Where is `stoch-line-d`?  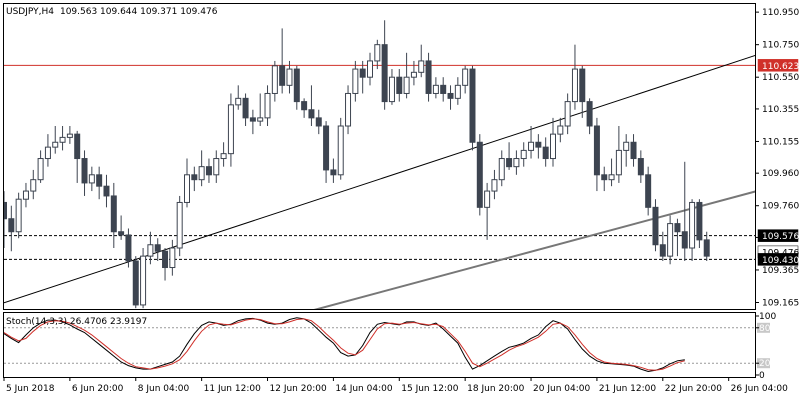
stoch-line-d is located at coordinates (344, 344).